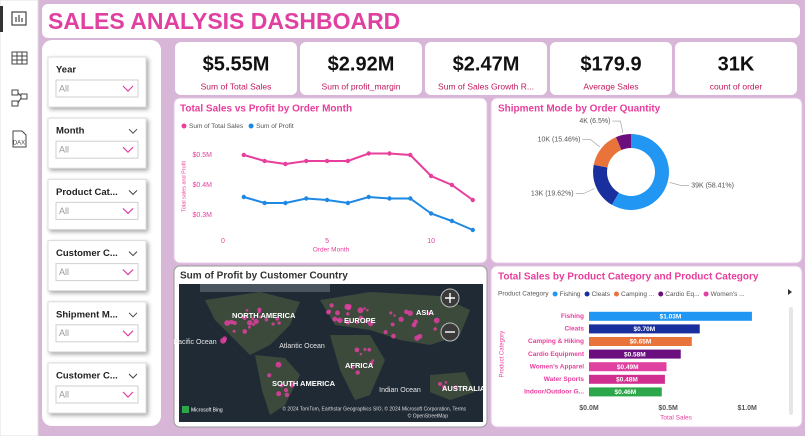 The width and height of the screenshot is (805, 436). I want to click on dashboard-title: SALES ANALYSIS DASHBOARD, so click(224, 21).